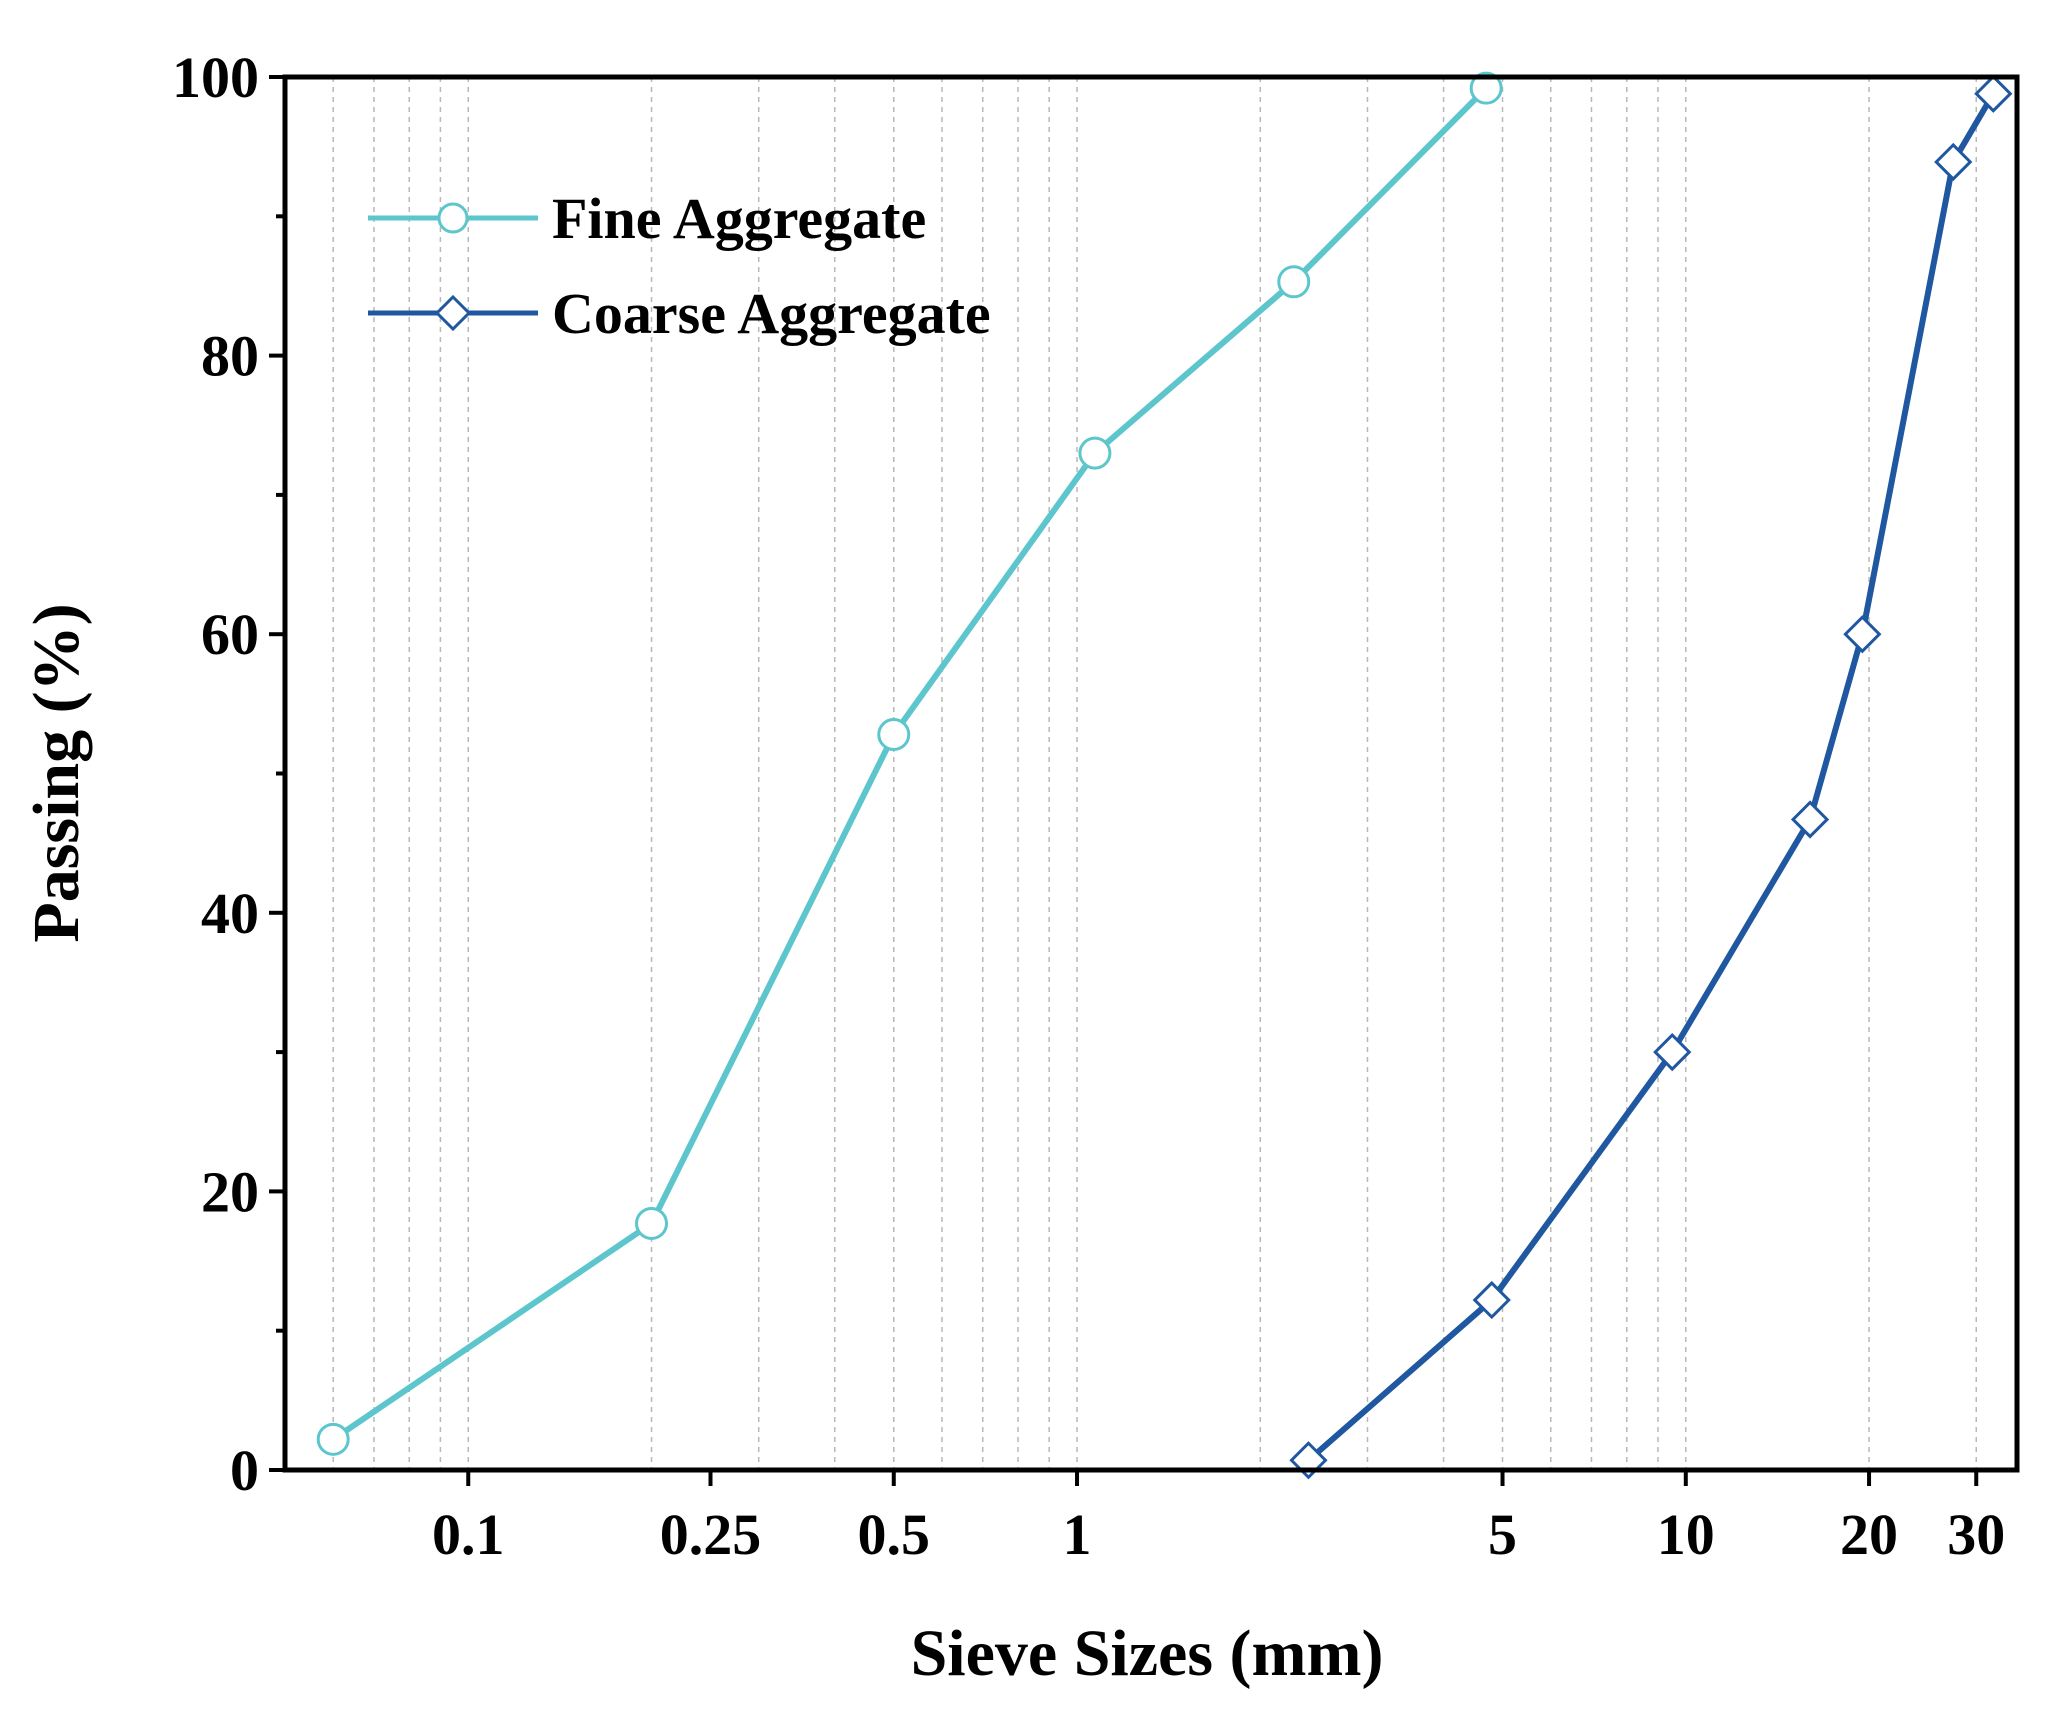 The width and height of the screenshot is (2051, 1712). What do you see at coordinates (679, 266) in the screenshot?
I see `legend: Fine Aggregate Coarse Aggregate` at bounding box center [679, 266].